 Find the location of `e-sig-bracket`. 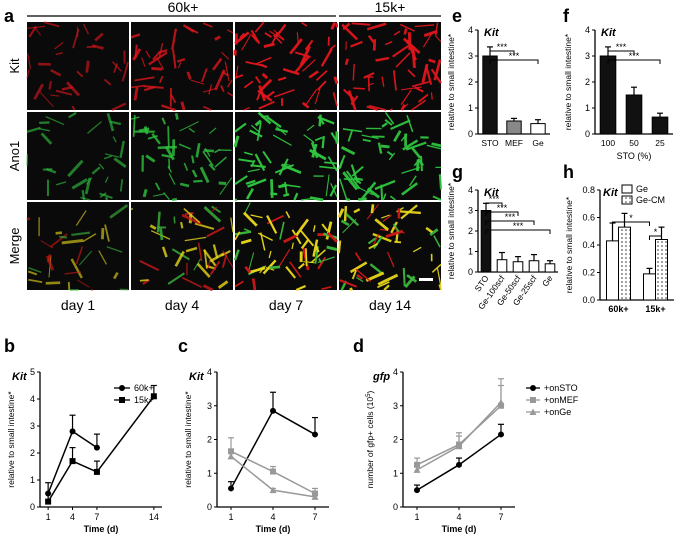

e-sig-bracket is located at coordinates (502, 52).